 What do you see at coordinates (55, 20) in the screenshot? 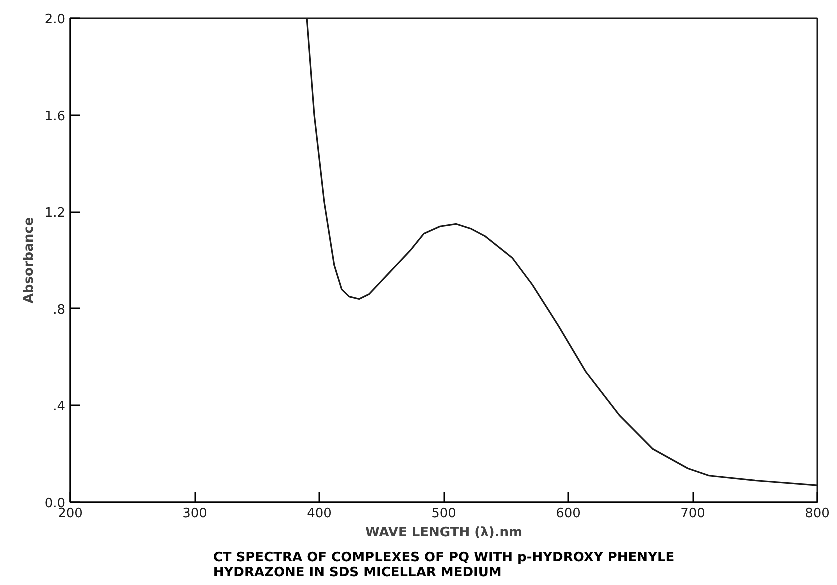
I see `y-tick-label: 2.0` at bounding box center [55, 20].